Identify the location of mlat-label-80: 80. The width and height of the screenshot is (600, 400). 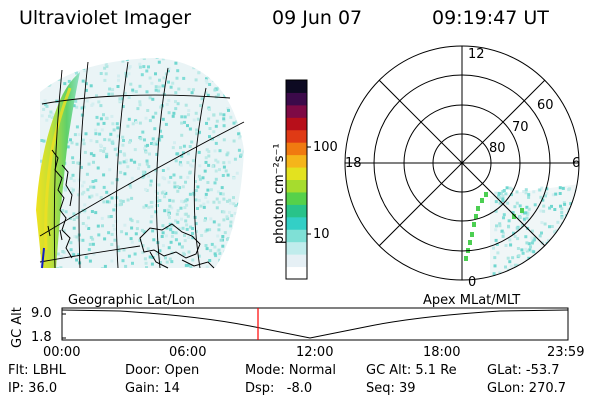
(497, 148).